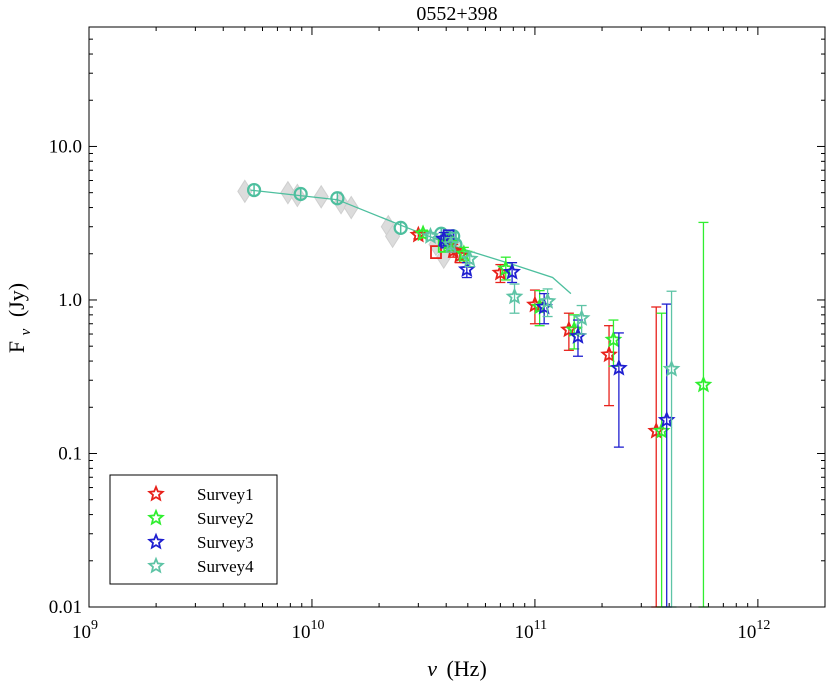  What do you see at coordinates (94, 625) in the screenshot?
I see `x-tick-exponent: 9` at bounding box center [94, 625].